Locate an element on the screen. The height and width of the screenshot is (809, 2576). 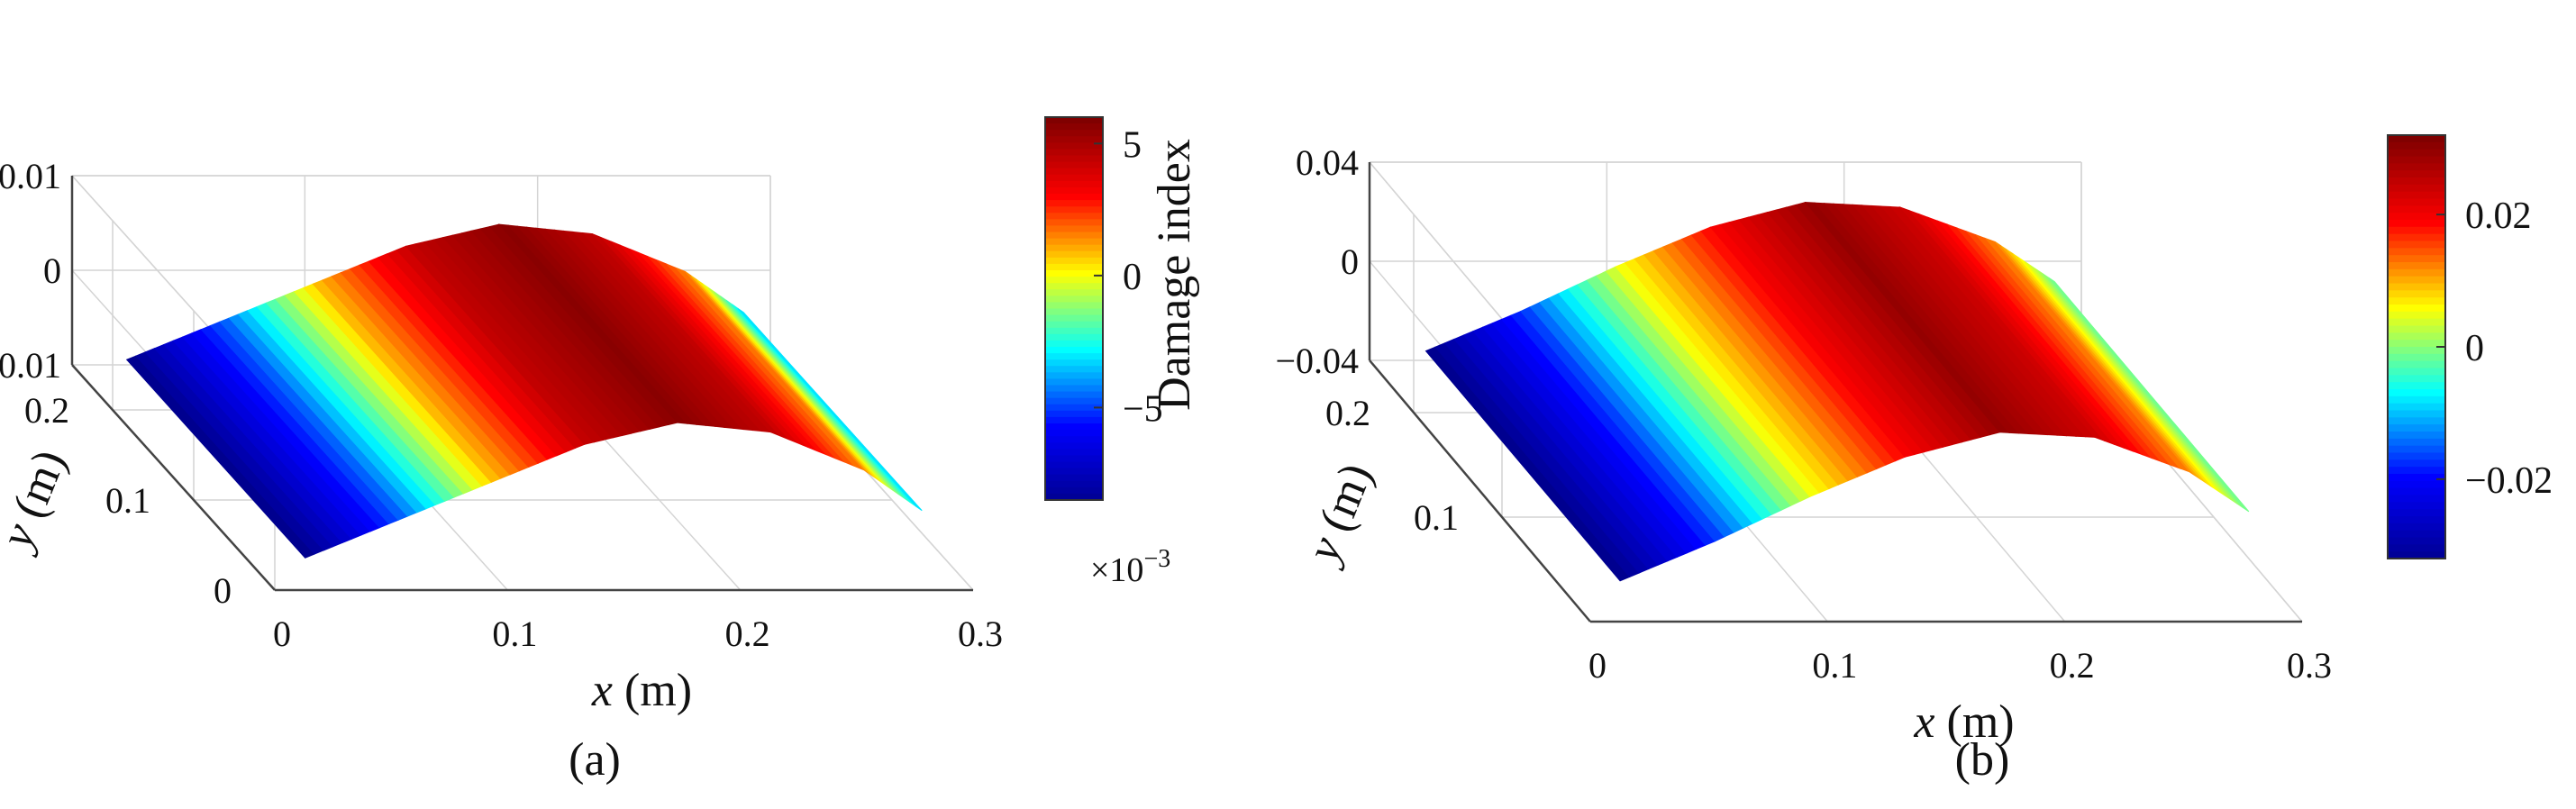
colorbar-tick-label: 5 is located at coordinates (1132, 145).